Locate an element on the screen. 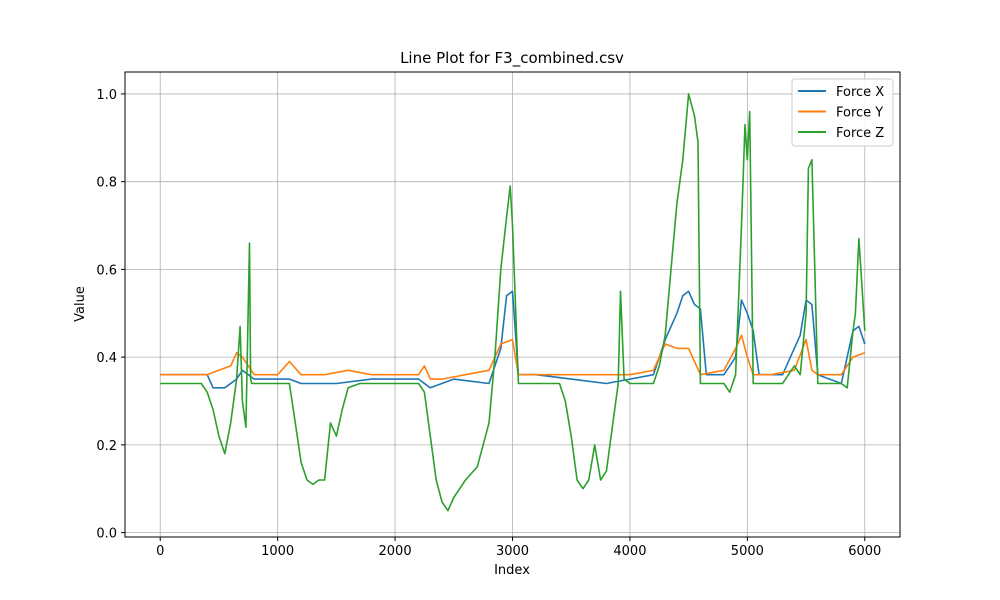  y-tick-label: 1.0 is located at coordinates (106, 95).